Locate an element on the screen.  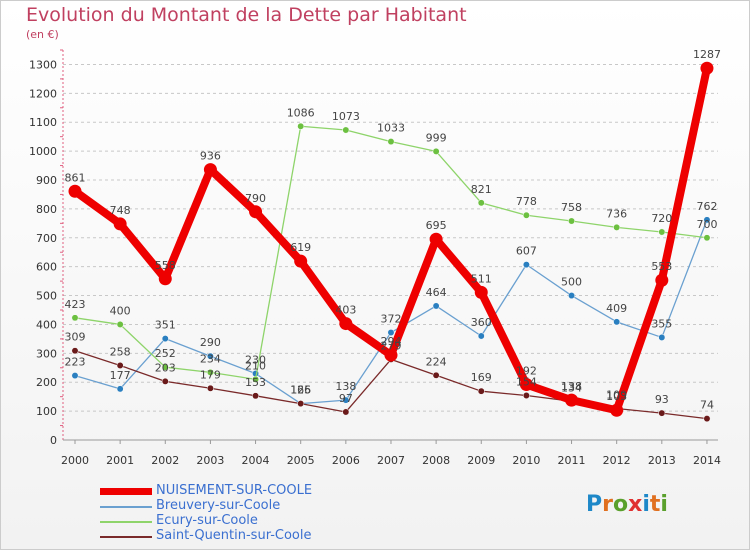
data-label: 93 is located at coordinates (662, 399).